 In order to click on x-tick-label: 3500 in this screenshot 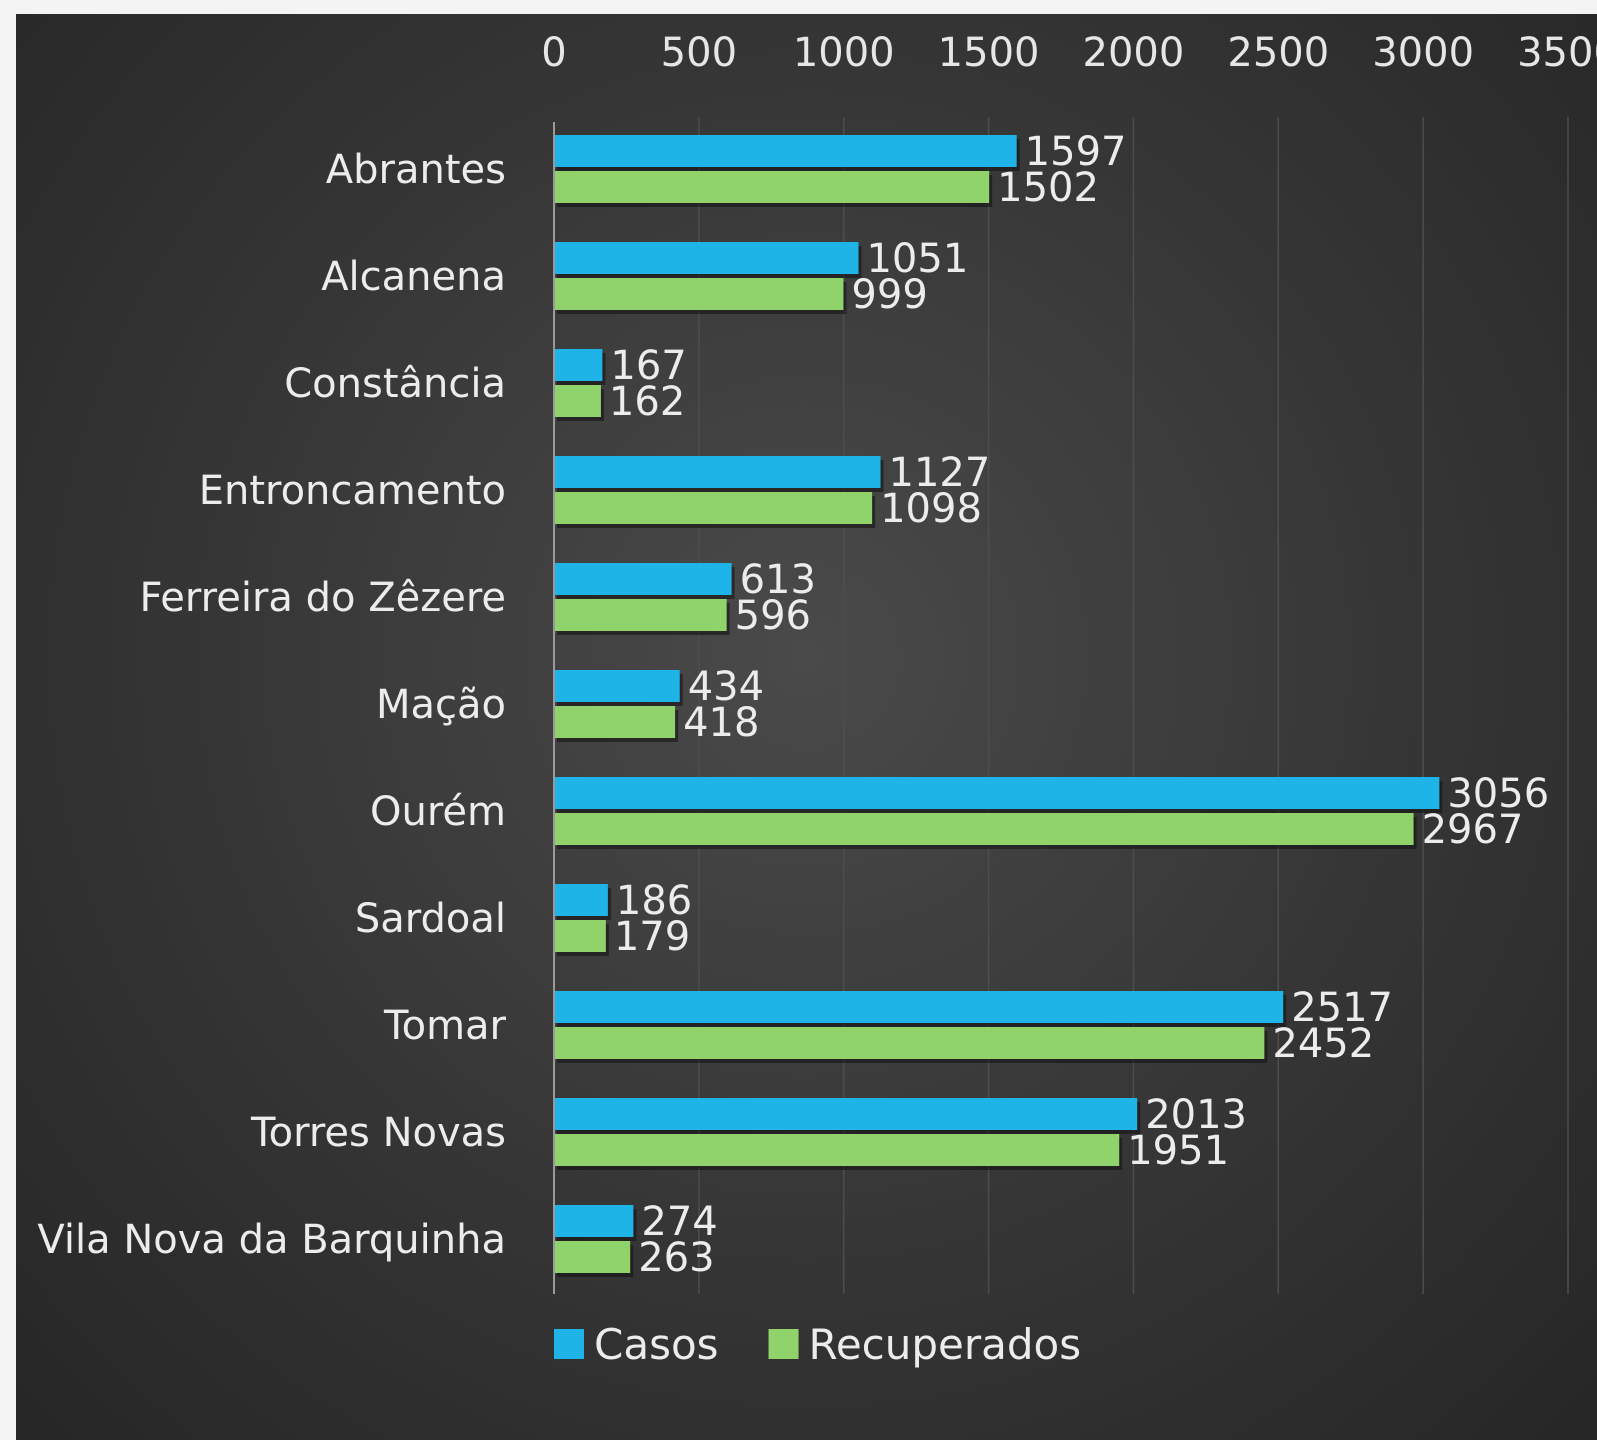, I will do `click(1557, 53)`.